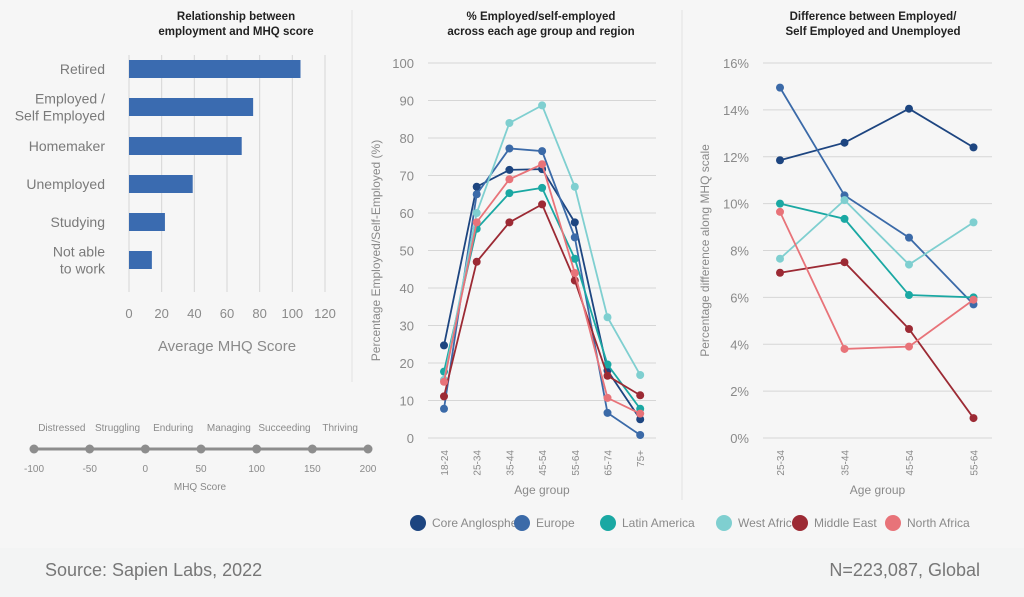 This screenshot has width=1024, height=597. I want to click on x-tick-label: 45-54, so click(910, 463).